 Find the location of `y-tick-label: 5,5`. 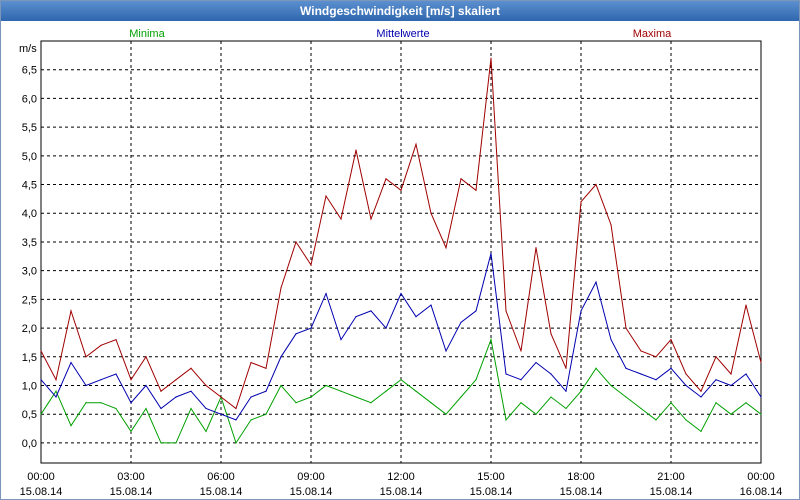

y-tick-label: 5,5 is located at coordinates (29, 128).